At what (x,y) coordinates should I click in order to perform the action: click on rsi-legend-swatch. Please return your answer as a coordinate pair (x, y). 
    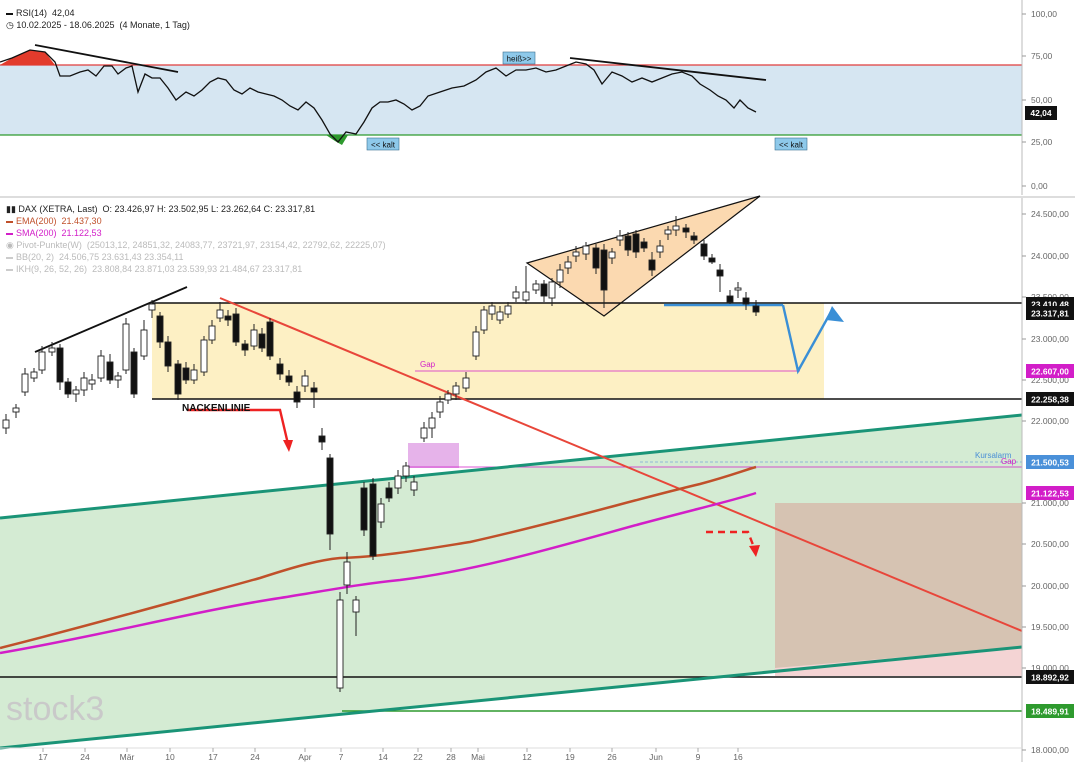
    Looking at the image, I should click on (9, 13).